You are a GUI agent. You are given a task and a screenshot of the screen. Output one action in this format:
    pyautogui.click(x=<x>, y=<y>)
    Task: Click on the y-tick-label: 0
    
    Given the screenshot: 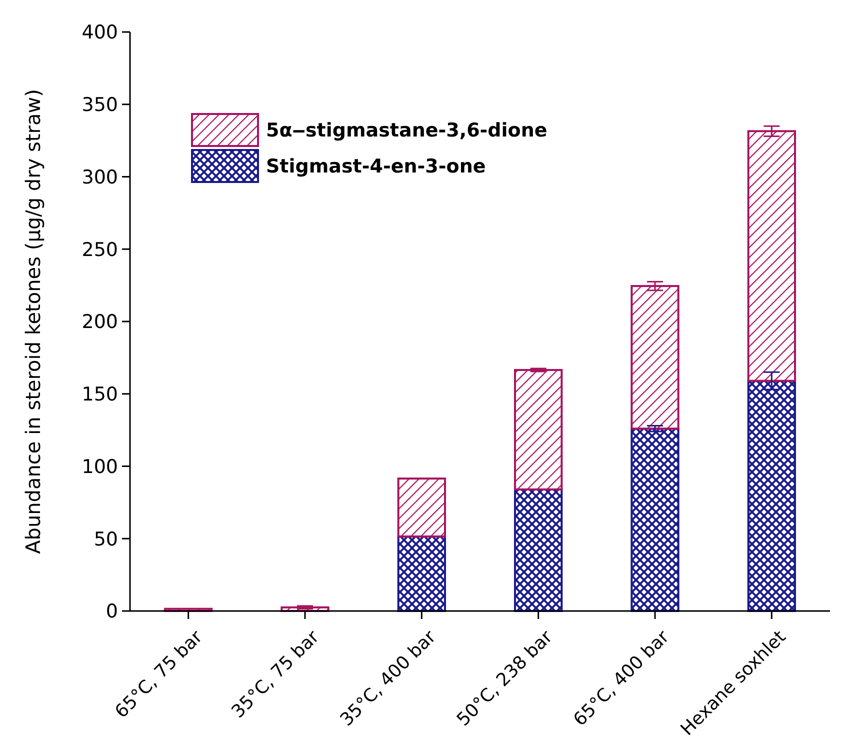 What is the action you would take?
    pyautogui.click(x=112, y=611)
    